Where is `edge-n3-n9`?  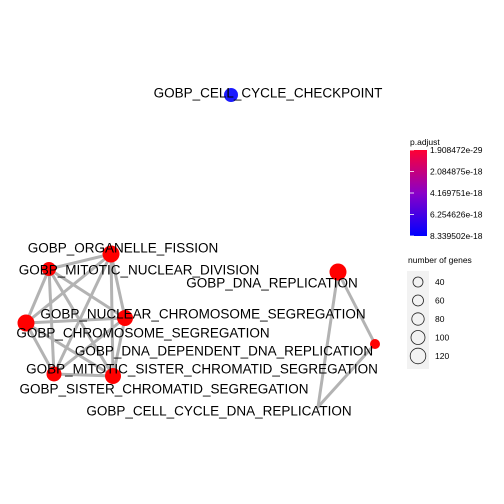
edge-n3-n9 is located at coordinates (328, 339).